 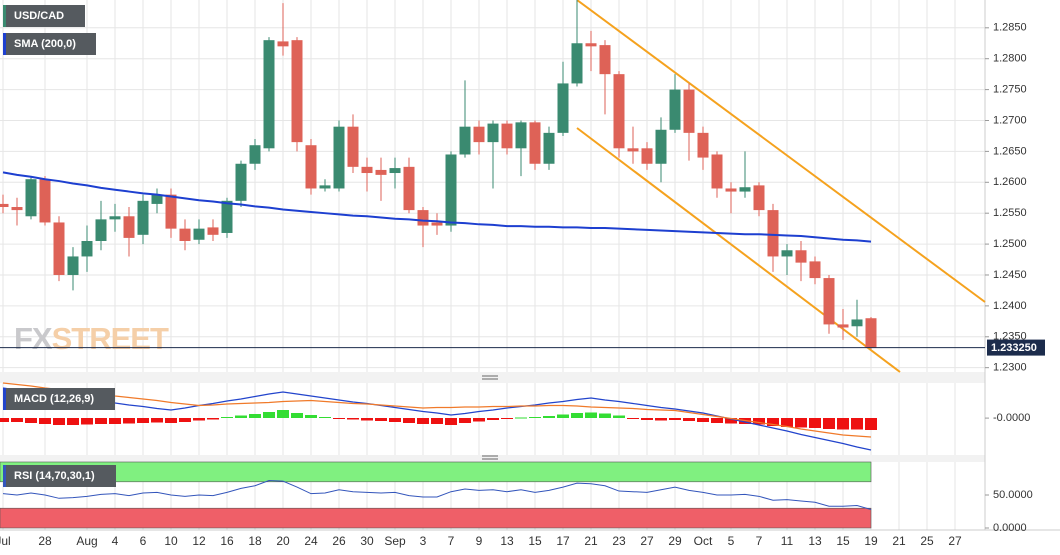 What do you see at coordinates (1010, 368) in the screenshot?
I see `y-tick-label: 1.2300` at bounding box center [1010, 368].